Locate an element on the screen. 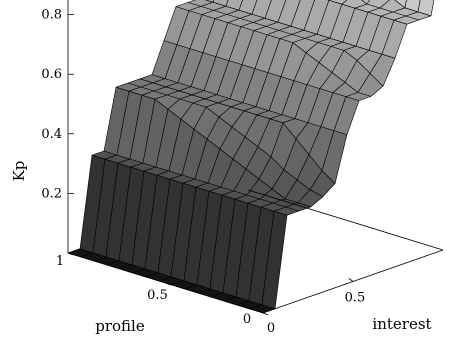  x-axis-label: interest is located at coordinates (401, 324).